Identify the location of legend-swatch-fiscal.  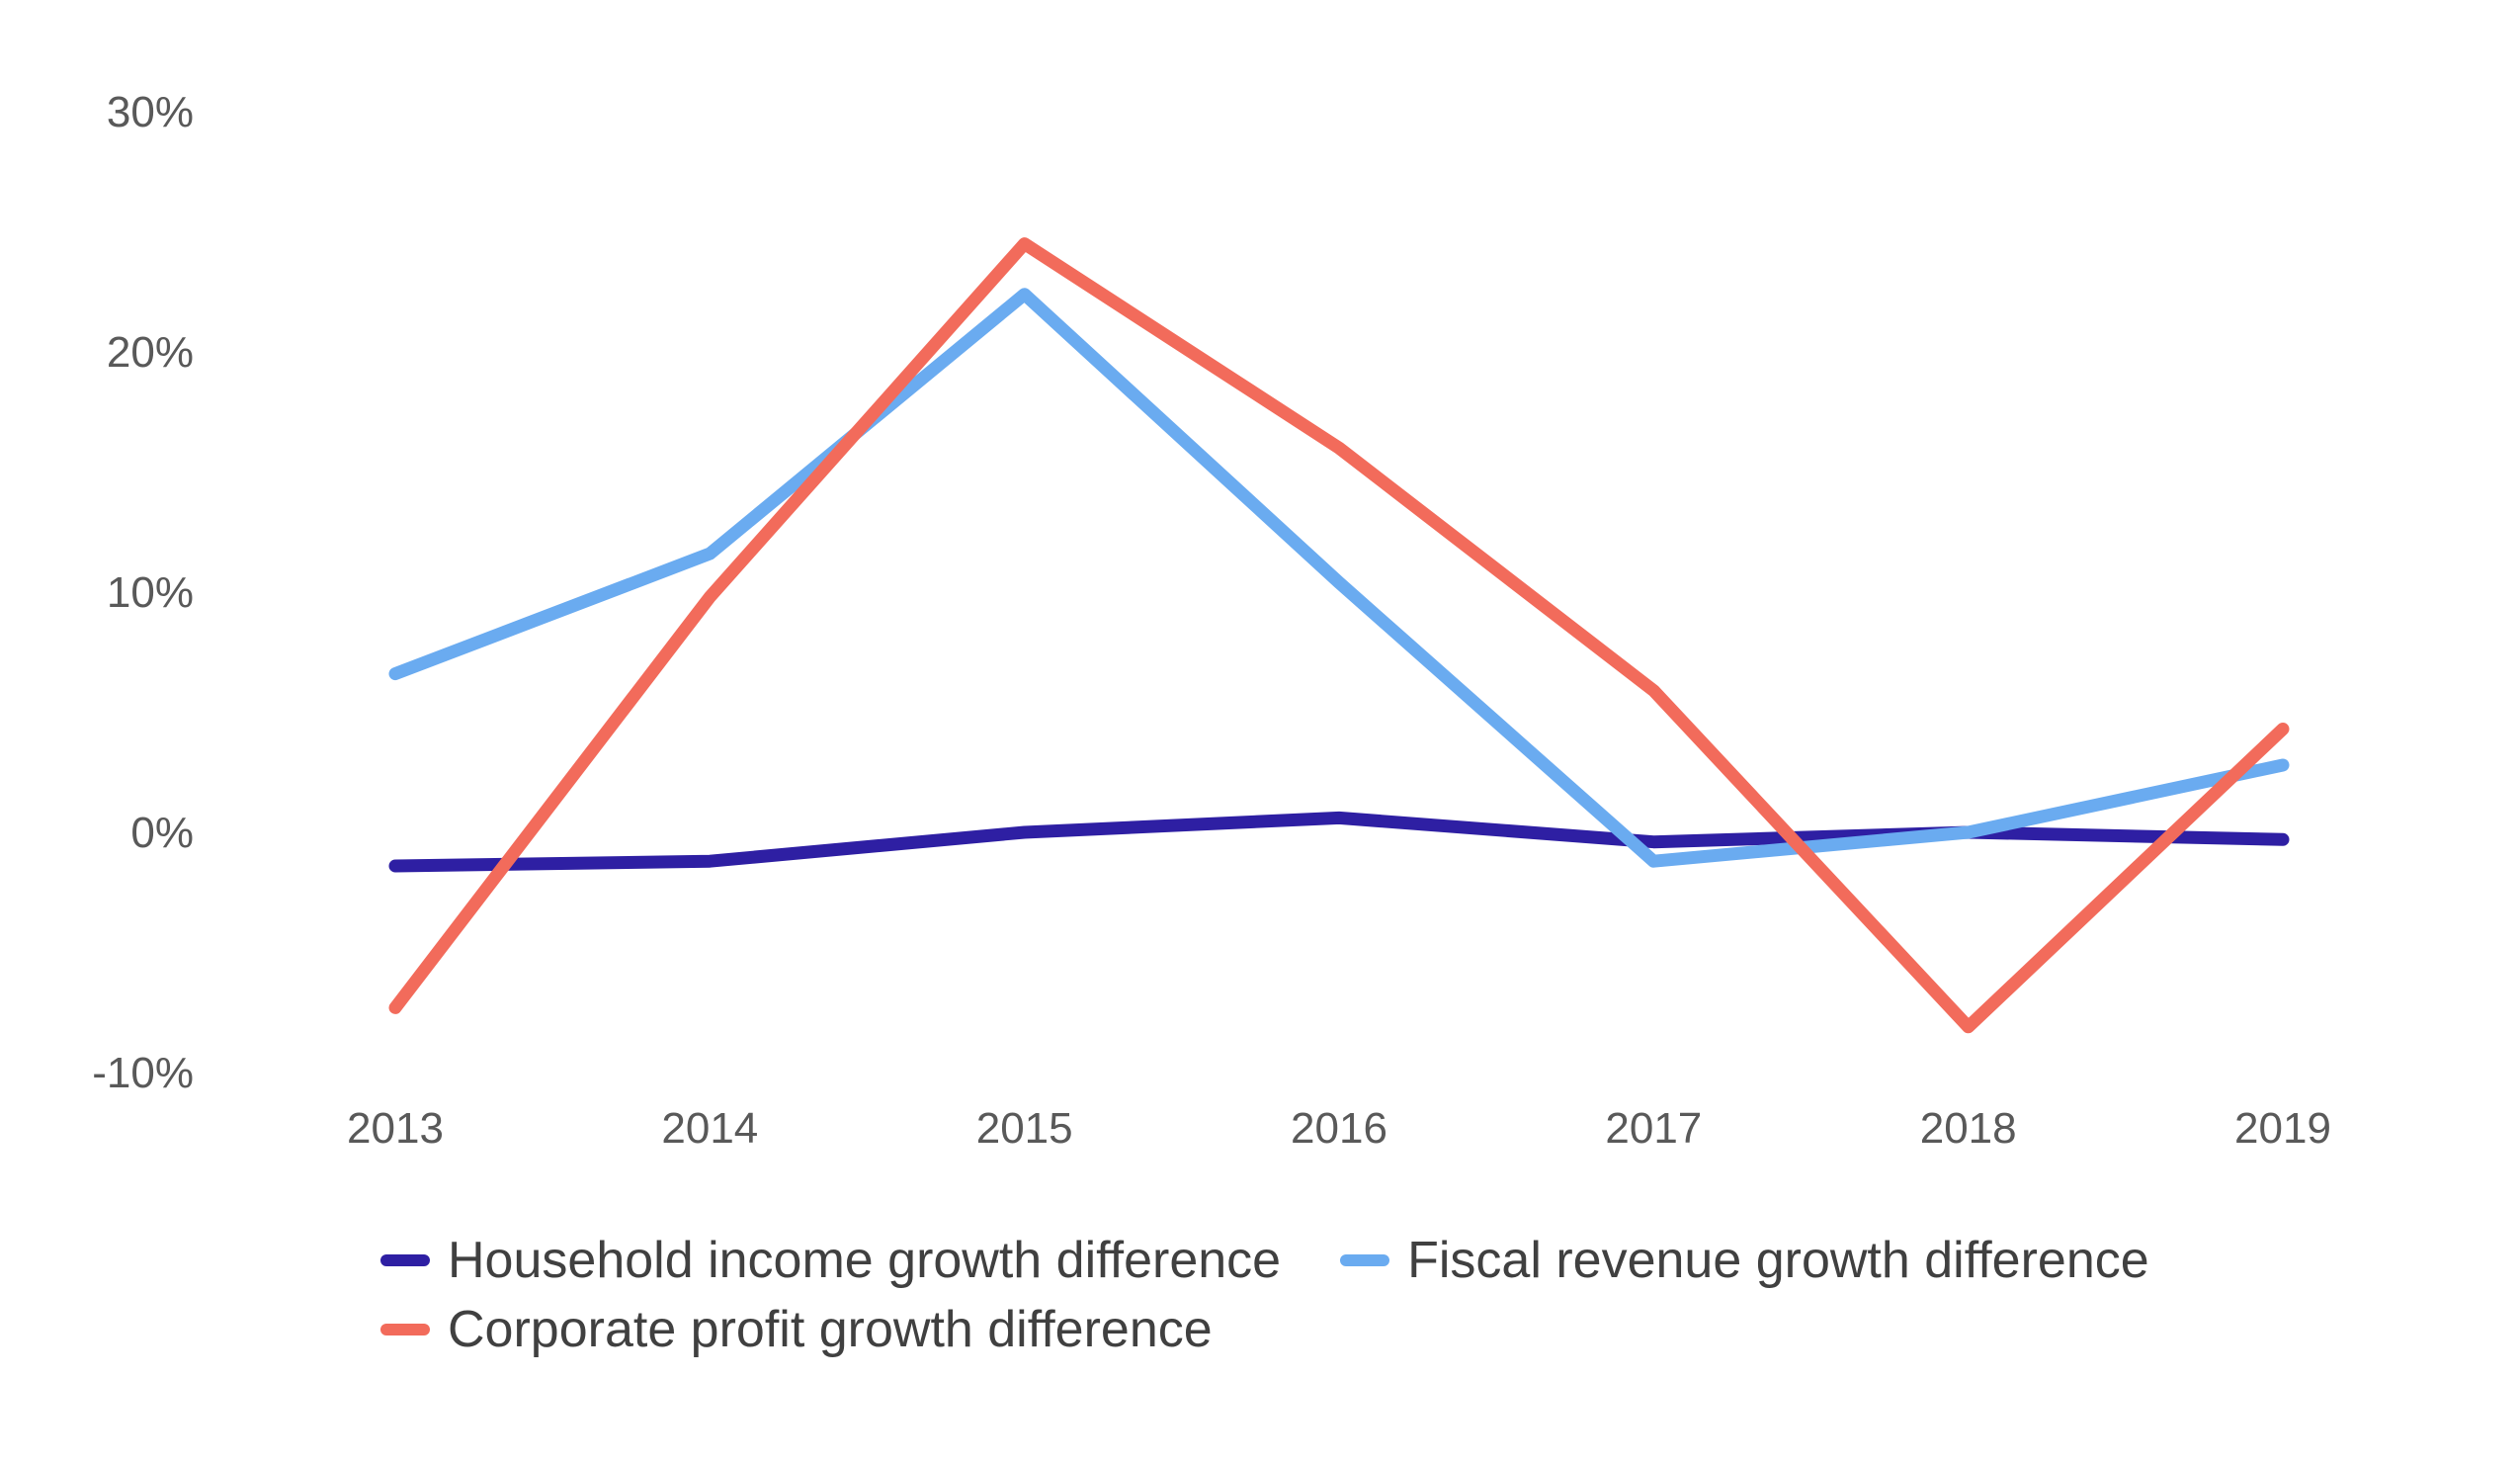
(1365, 1260).